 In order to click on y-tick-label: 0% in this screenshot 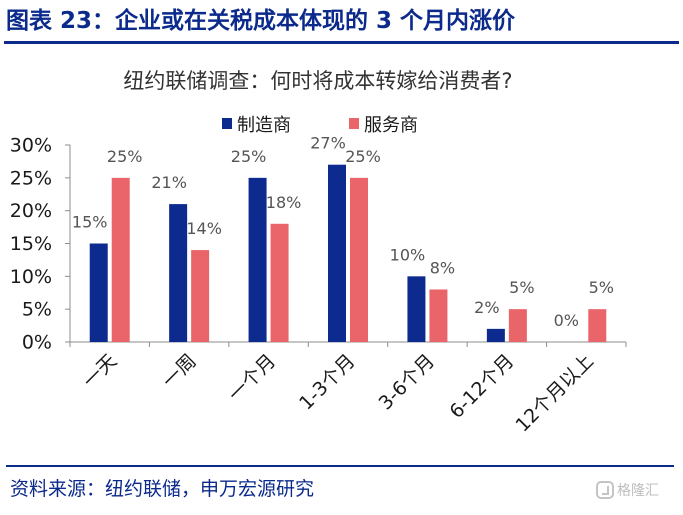, I will do `click(37, 343)`.